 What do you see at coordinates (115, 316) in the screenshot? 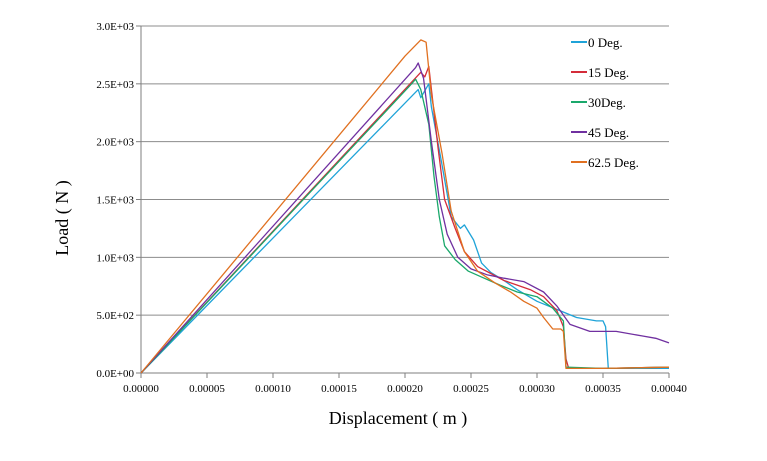
I see `y-tick-label: 5.0E+02` at bounding box center [115, 316].